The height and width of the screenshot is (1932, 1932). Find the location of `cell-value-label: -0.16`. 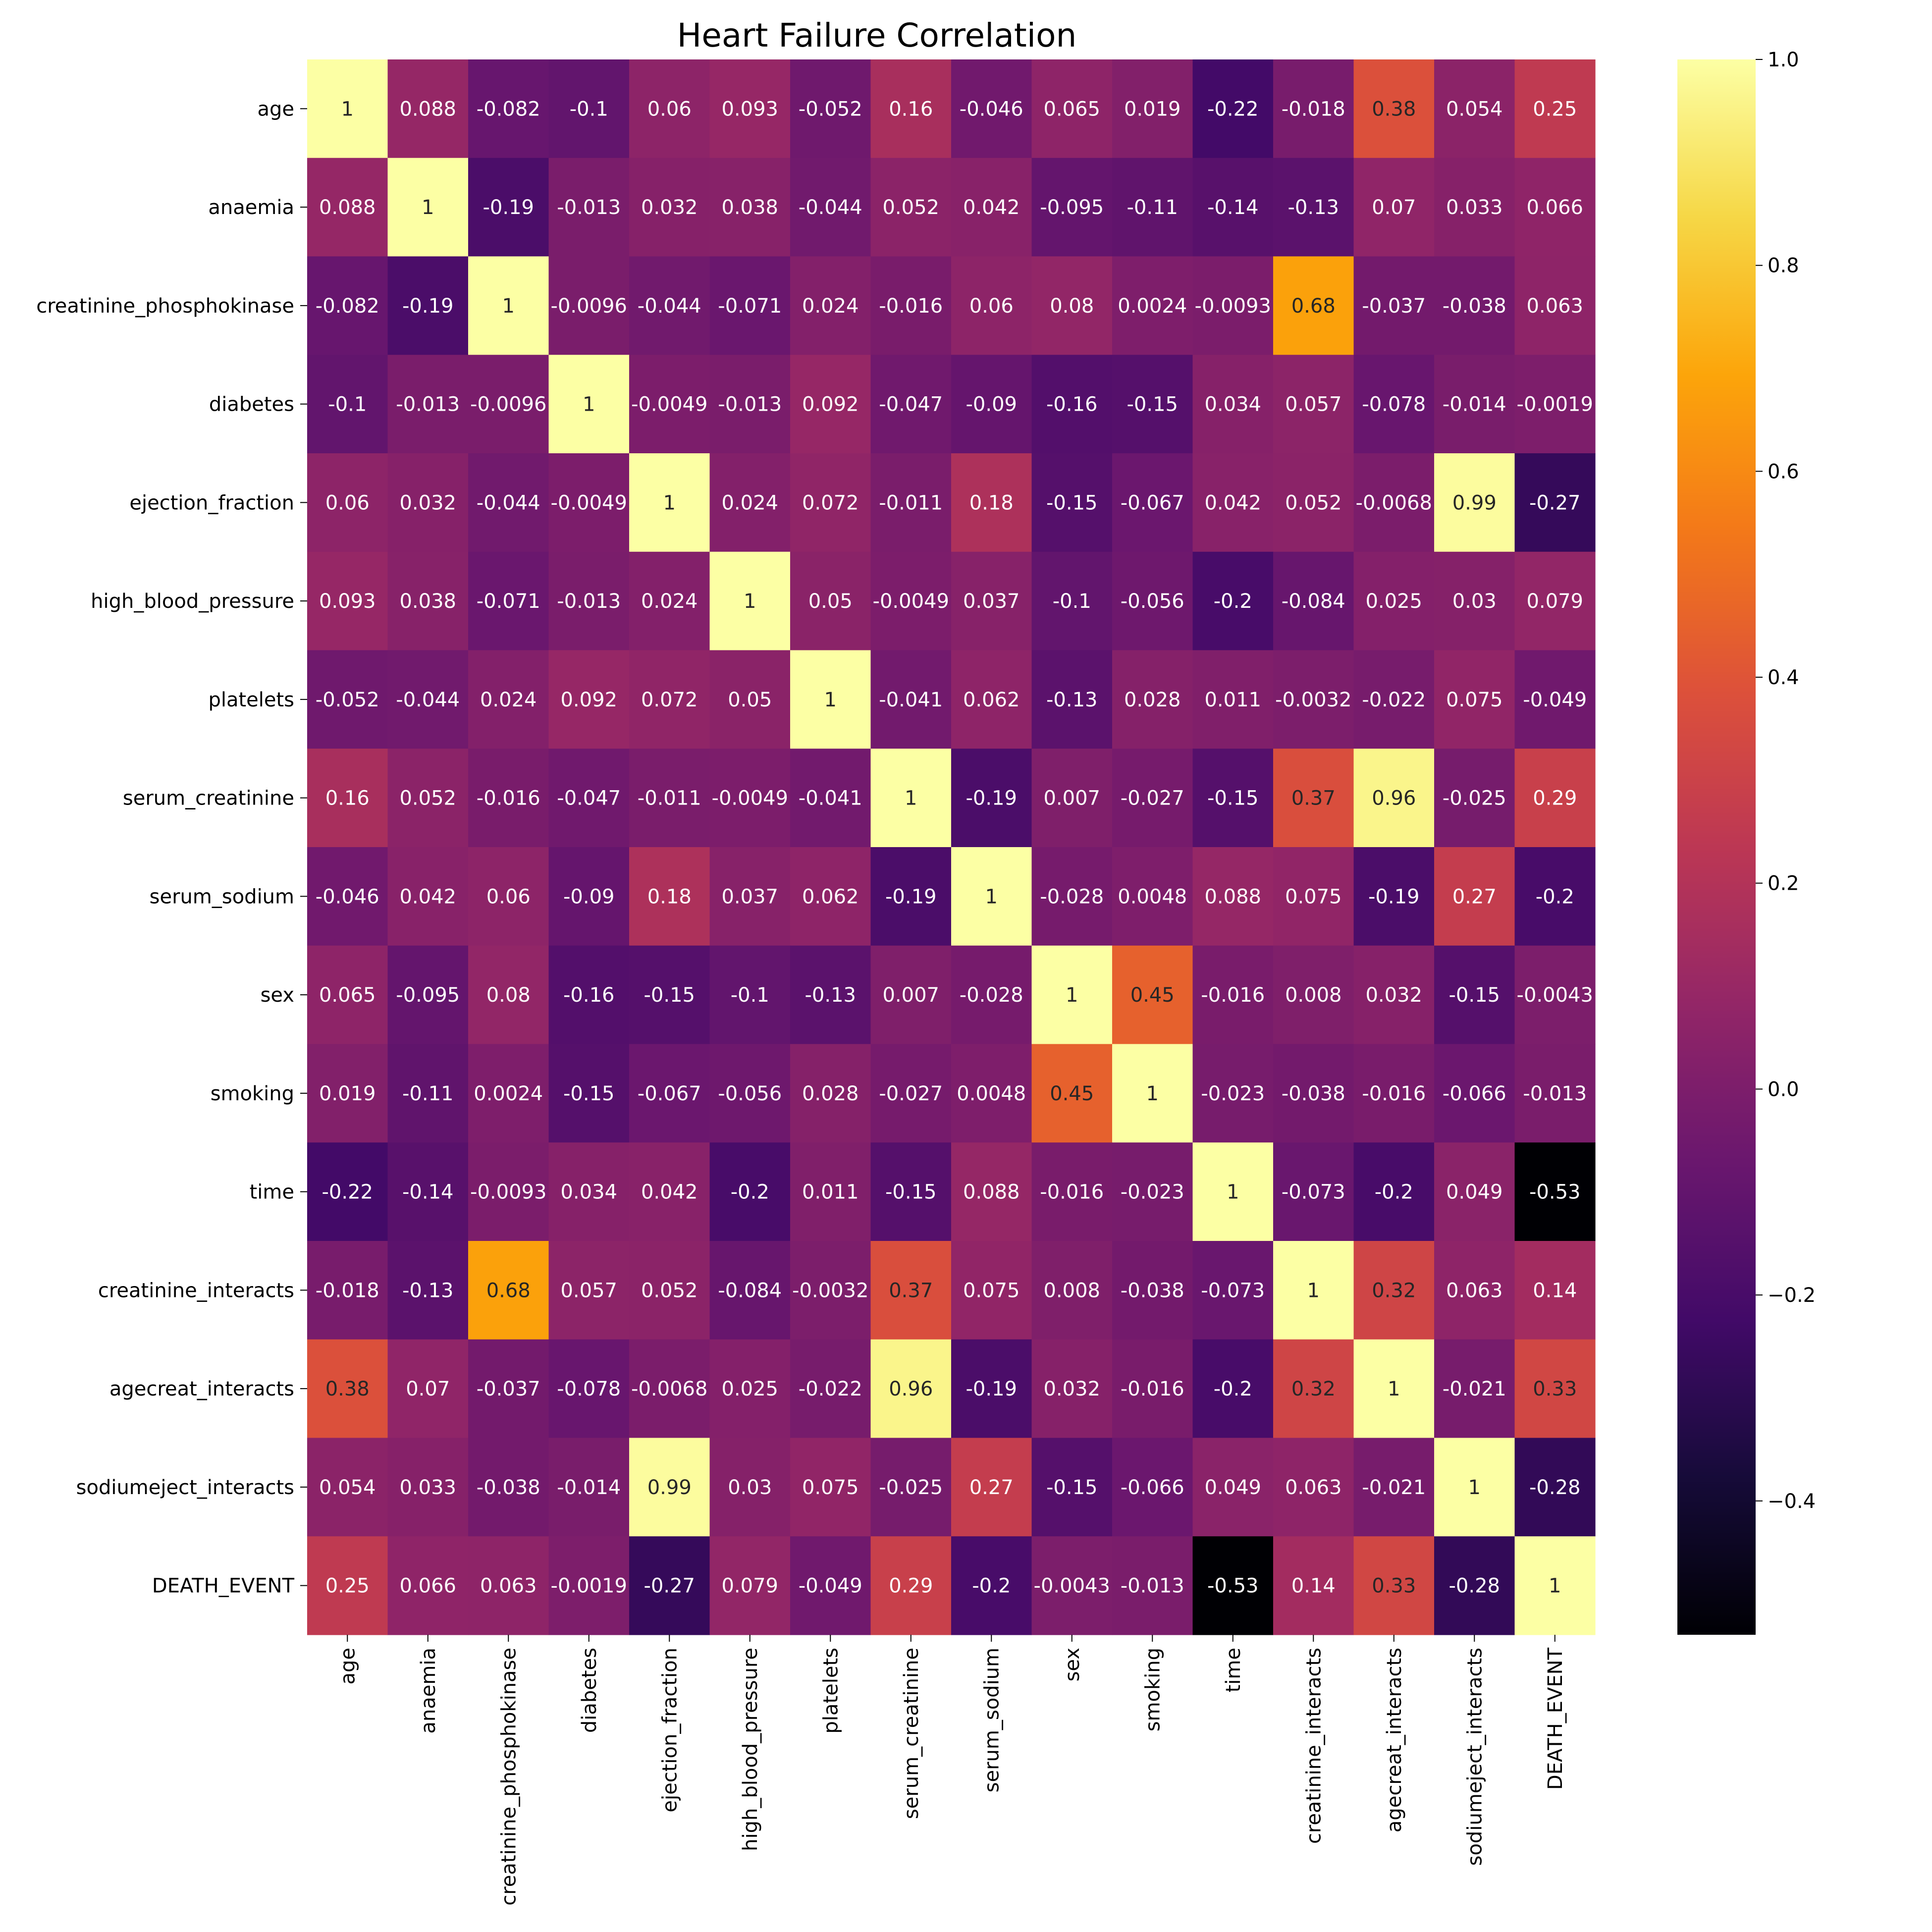

cell-value-label: -0.16 is located at coordinates (1072, 405).